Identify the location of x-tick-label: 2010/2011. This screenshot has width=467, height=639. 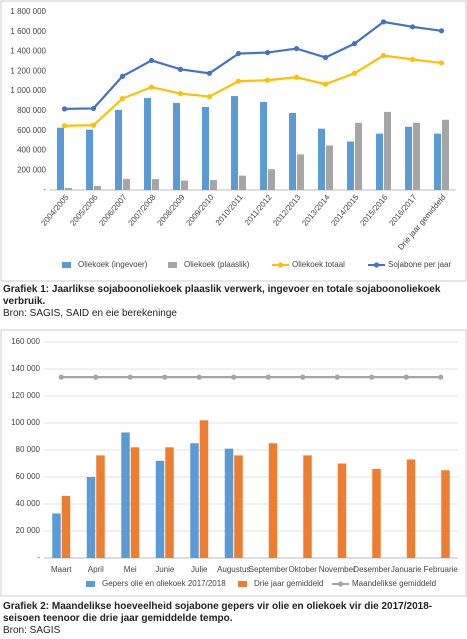
(229, 209).